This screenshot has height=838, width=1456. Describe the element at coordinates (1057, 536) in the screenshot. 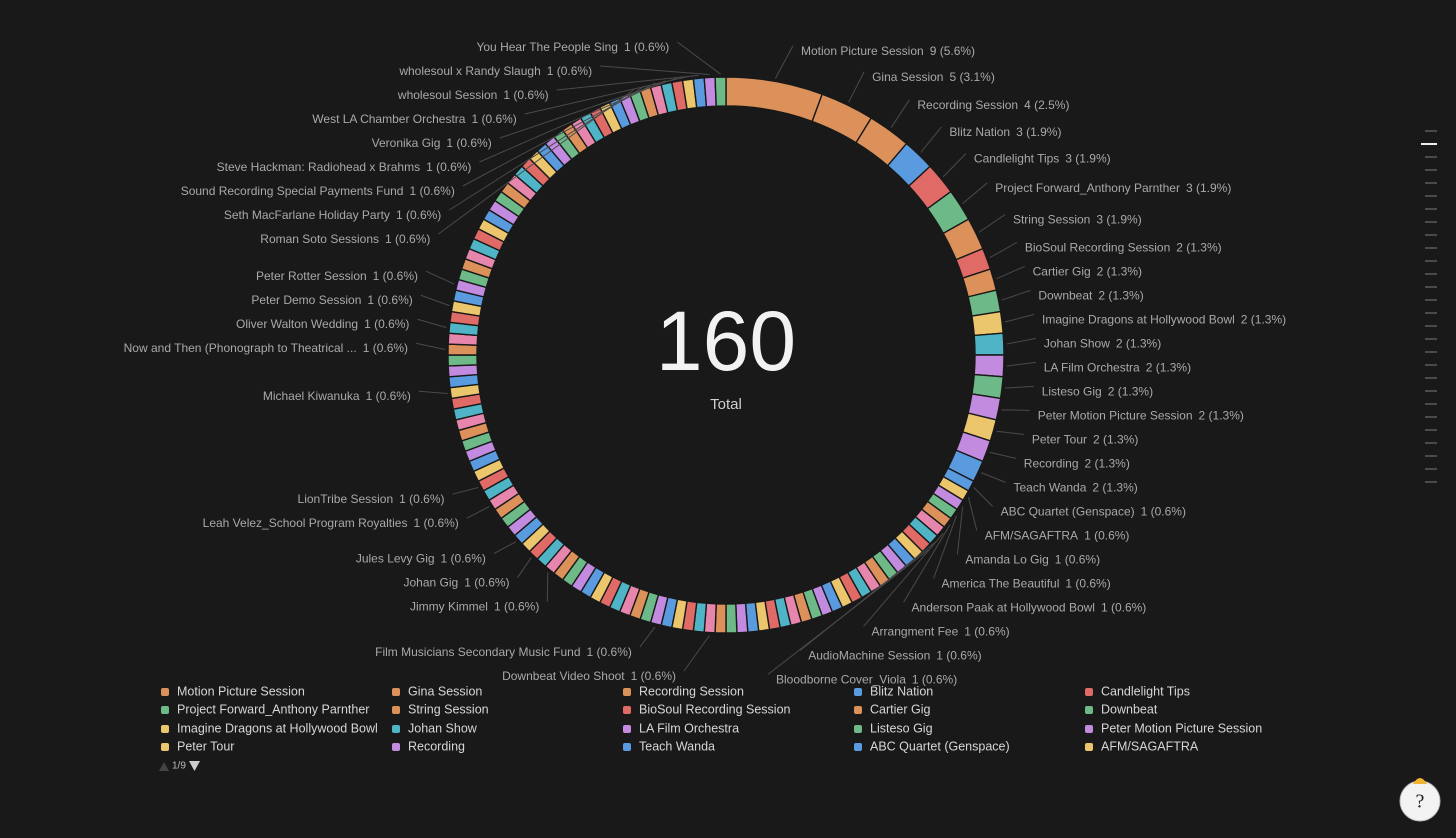

I see `segment-label: AFM/SAGAFTRA 1 (0.6%)` at that location.